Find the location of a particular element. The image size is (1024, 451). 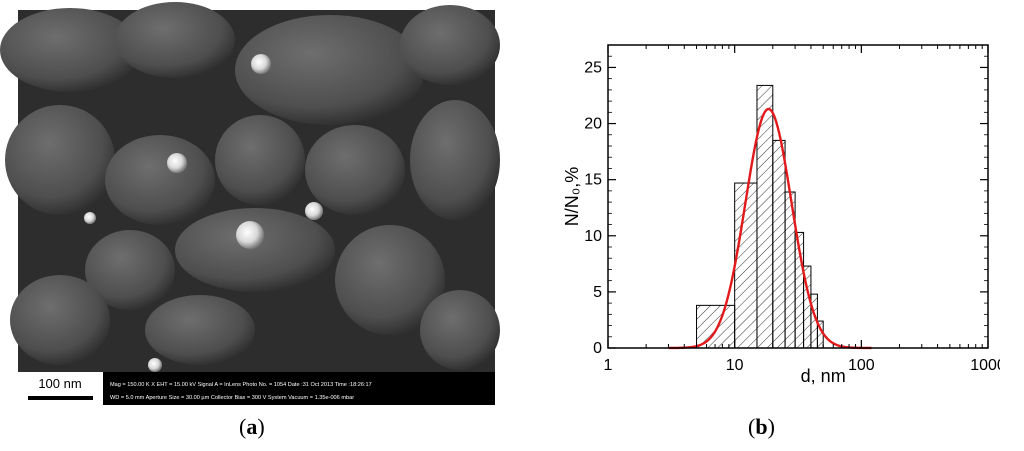

x-axis-label: d, nm is located at coordinates (823, 375).